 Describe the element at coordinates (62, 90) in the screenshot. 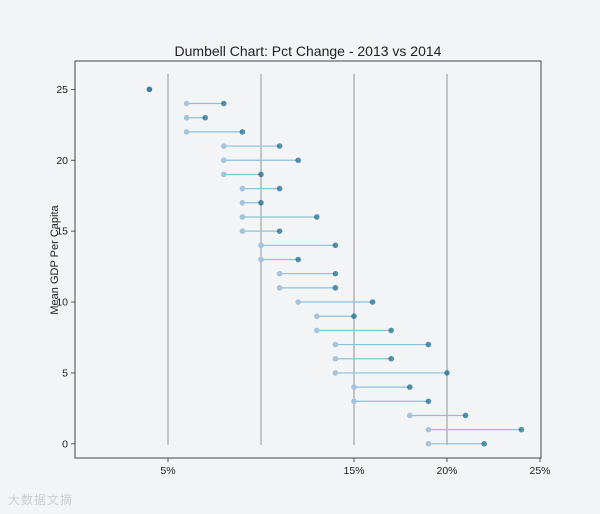

I see `y-tick-label: 25` at that location.